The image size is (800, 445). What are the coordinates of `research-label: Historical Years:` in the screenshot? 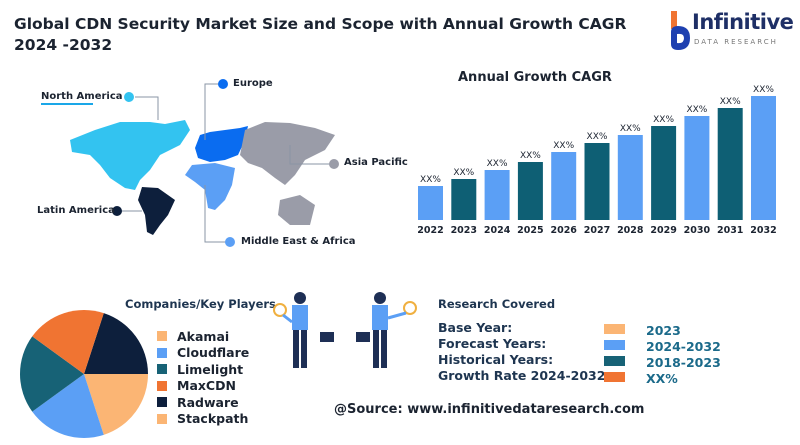 It's located at (496, 359).